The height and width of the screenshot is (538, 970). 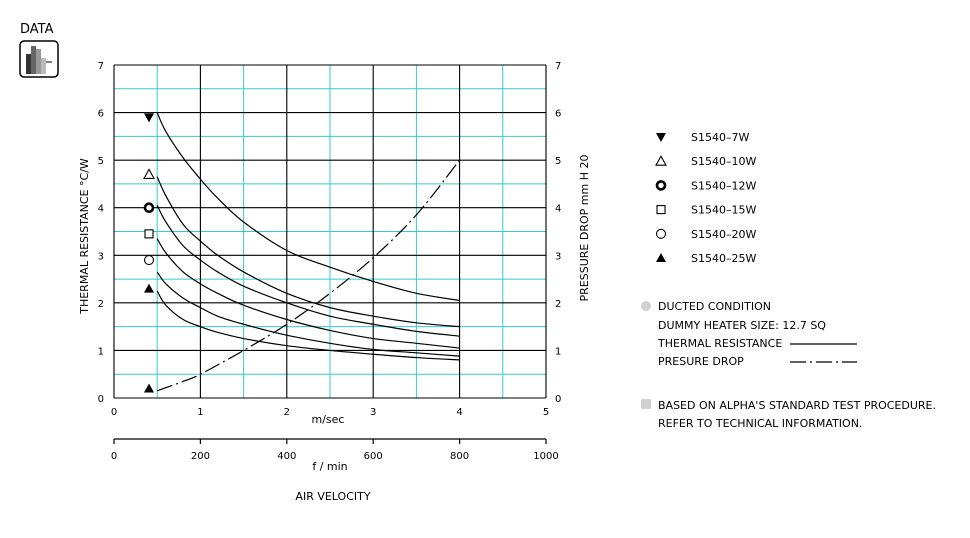 I want to click on y-right-tick-label: 6, so click(x=558, y=114).